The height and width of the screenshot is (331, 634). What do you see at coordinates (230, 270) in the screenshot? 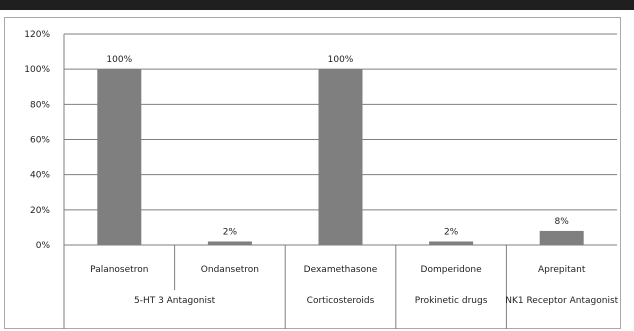
I see `category-label: Ondansetron` at bounding box center [230, 270].